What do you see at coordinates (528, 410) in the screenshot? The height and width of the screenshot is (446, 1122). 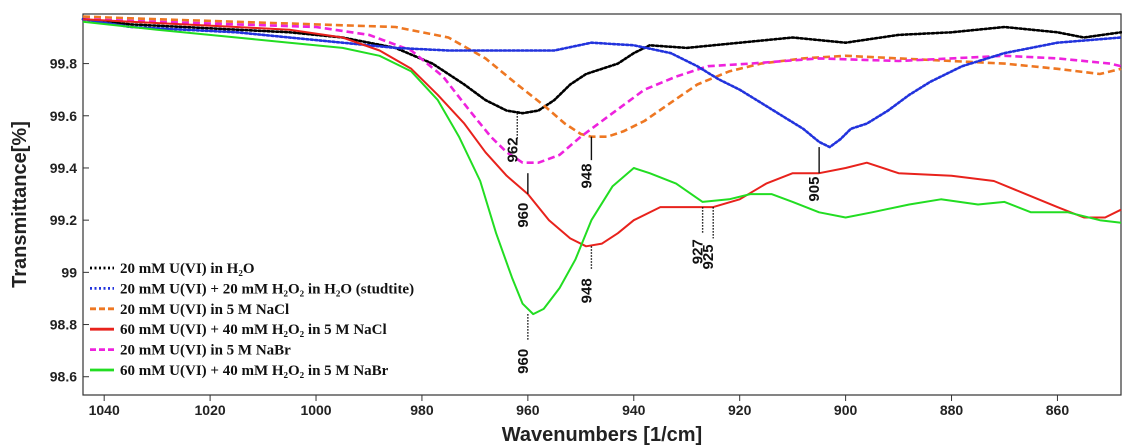 I see `x-tick-label: 960` at bounding box center [528, 410].